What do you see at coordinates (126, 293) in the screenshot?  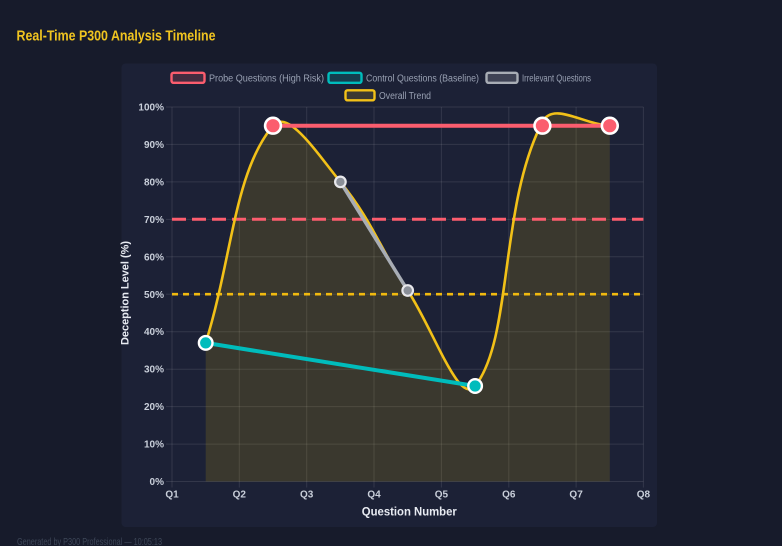 I see `svg-text: Deception Level (%)` at bounding box center [126, 293].